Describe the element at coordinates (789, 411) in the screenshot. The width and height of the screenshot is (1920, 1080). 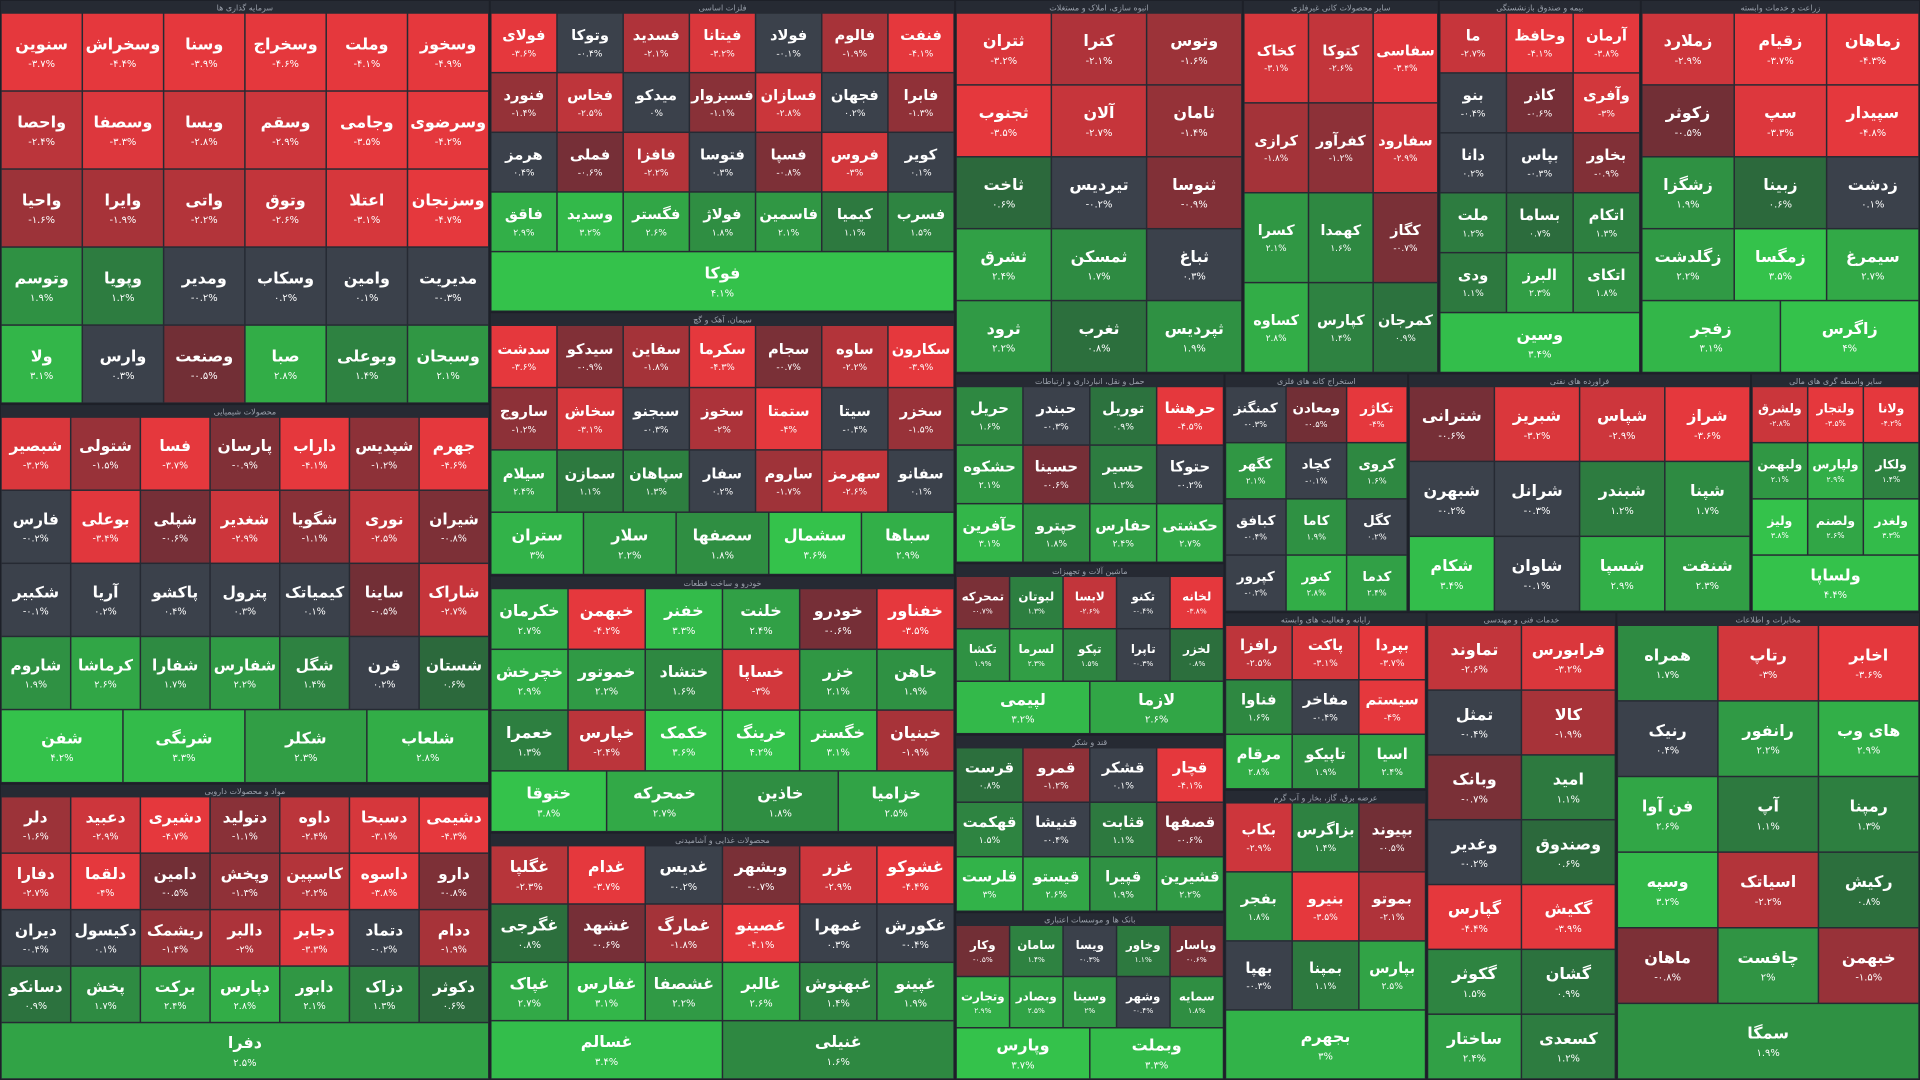
I see `ticker-name: ستمتا` at that location.